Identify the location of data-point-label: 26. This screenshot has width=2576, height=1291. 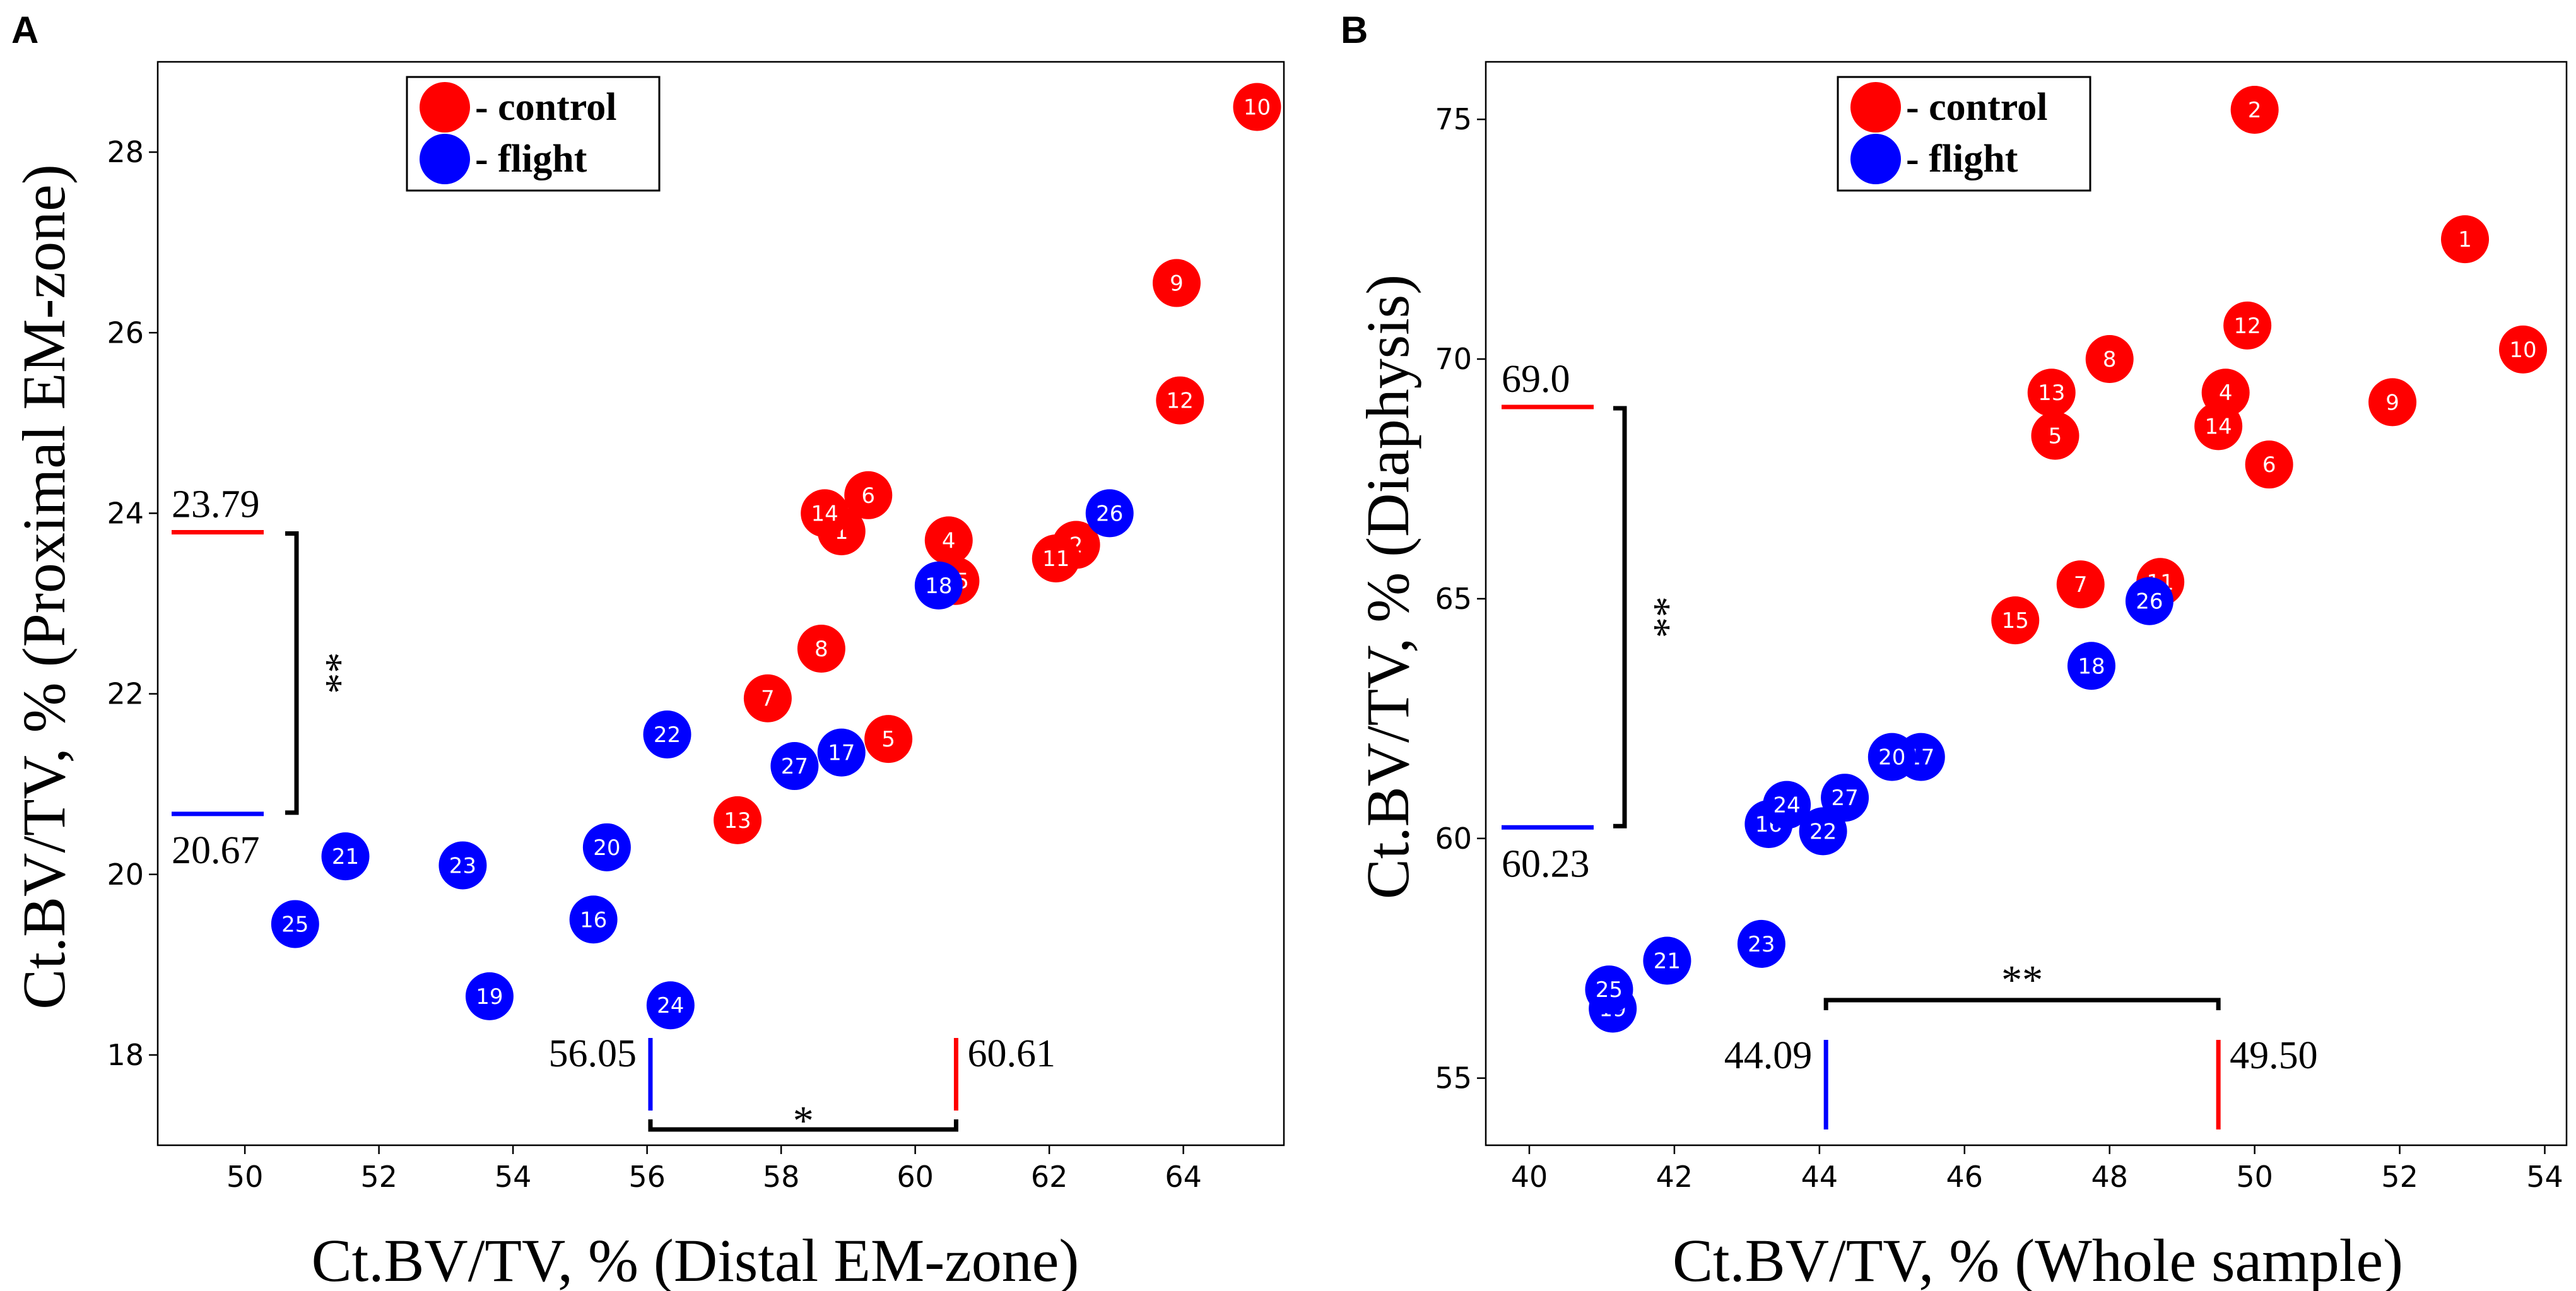
(1109, 513).